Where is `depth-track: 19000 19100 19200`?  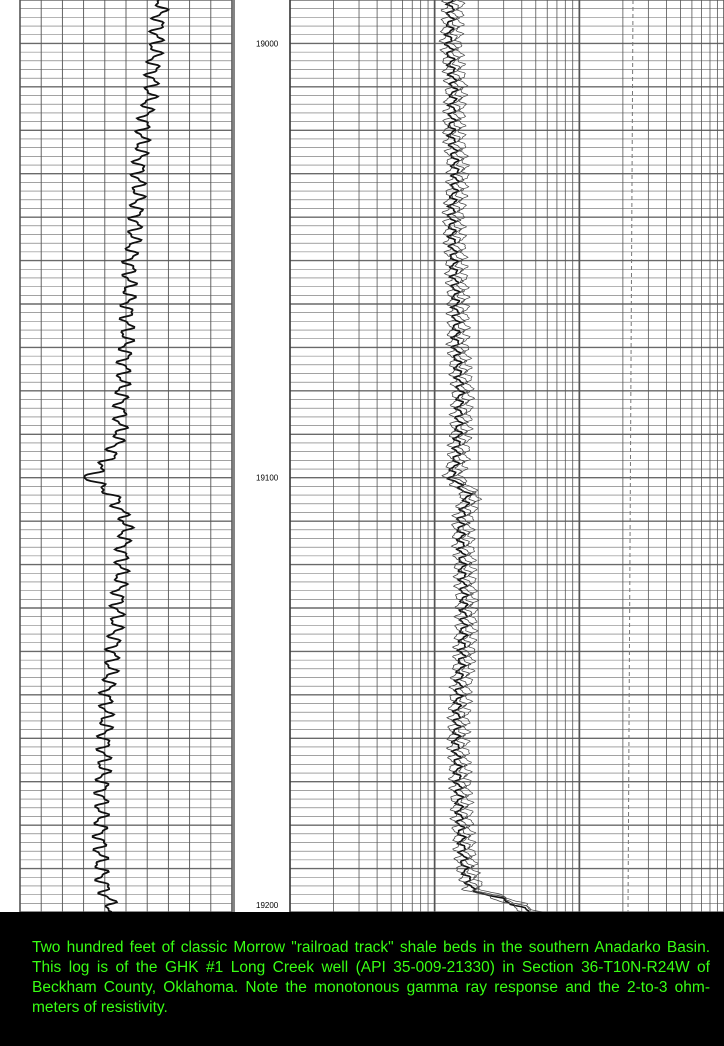 depth-track: 19000 19100 19200 is located at coordinates (267, 474).